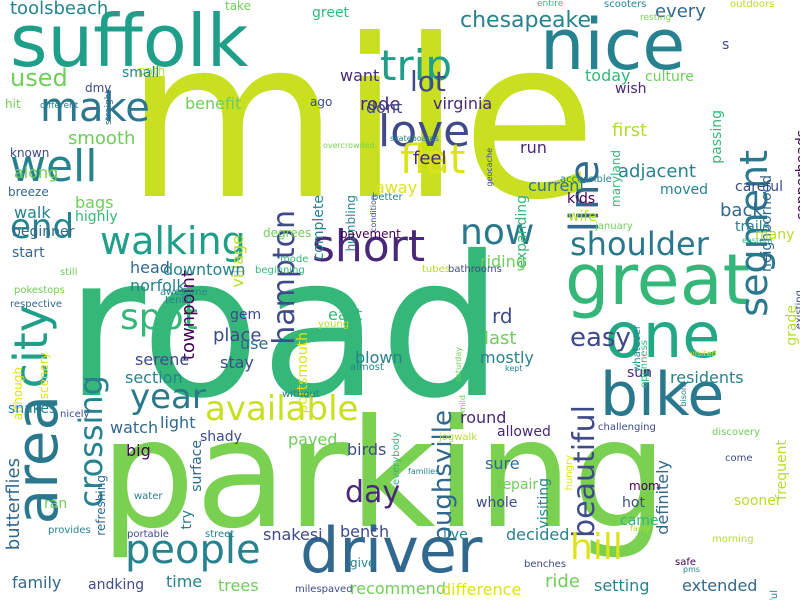  What do you see at coordinates (158, 285) in the screenshot?
I see `word-norfolk: norfolk` at bounding box center [158, 285].